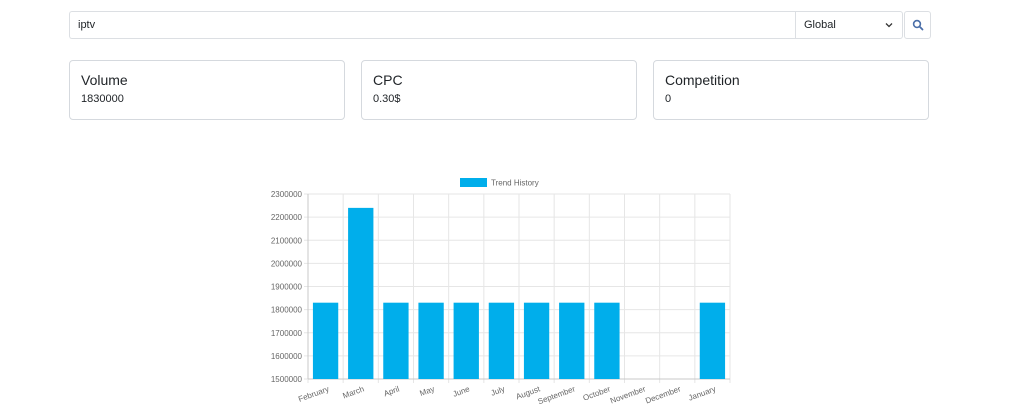 This screenshot has height=405, width=1024. Describe the element at coordinates (391, 391) in the screenshot. I see `x-tick-label: April` at that location.